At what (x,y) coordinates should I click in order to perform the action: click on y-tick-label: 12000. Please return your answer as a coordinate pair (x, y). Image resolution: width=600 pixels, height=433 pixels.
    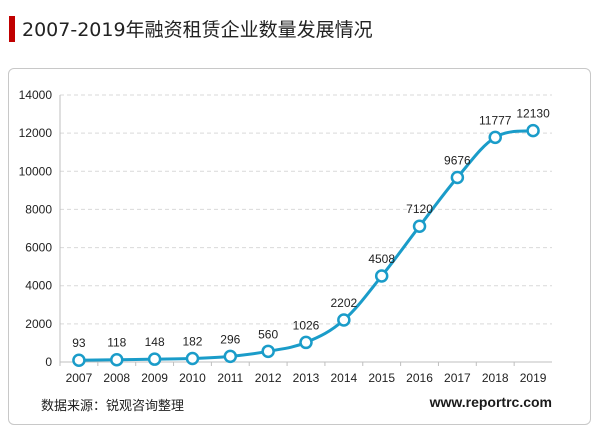
    Looking at the image, I should click on (36, 133).